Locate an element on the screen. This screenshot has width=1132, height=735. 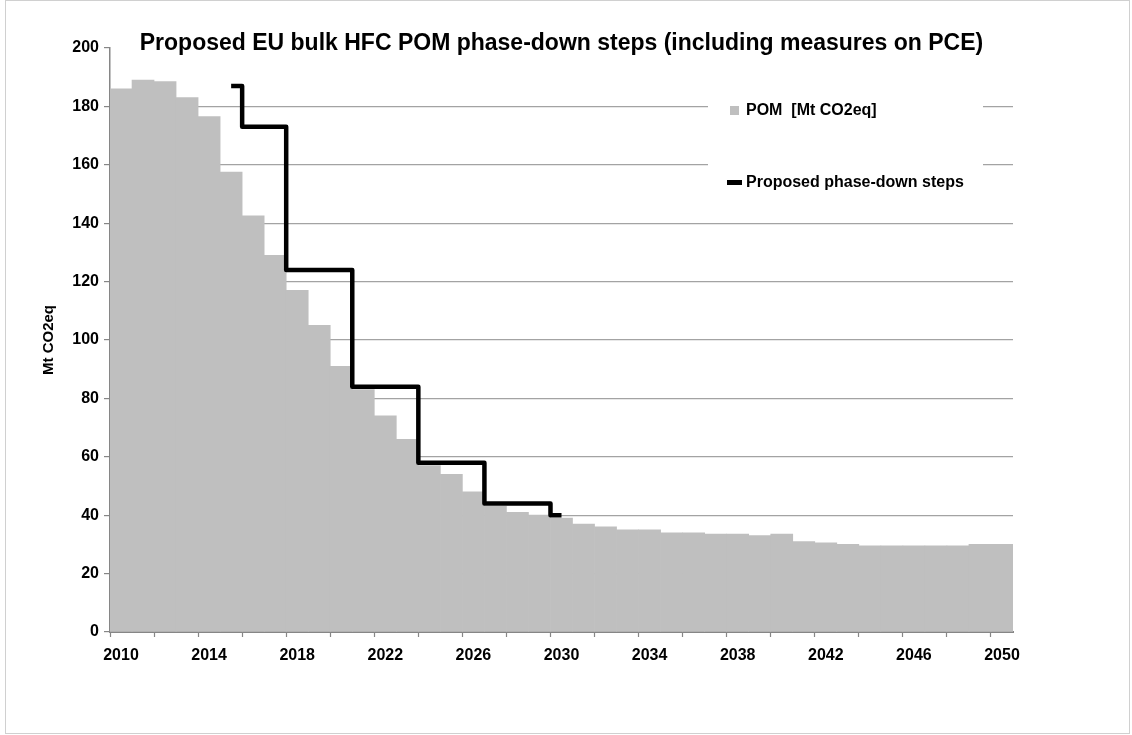
chart-title: Proposed EU bulk HFC POM phase-down steps (including measures on PCE) is located at coordinates (561, 42).